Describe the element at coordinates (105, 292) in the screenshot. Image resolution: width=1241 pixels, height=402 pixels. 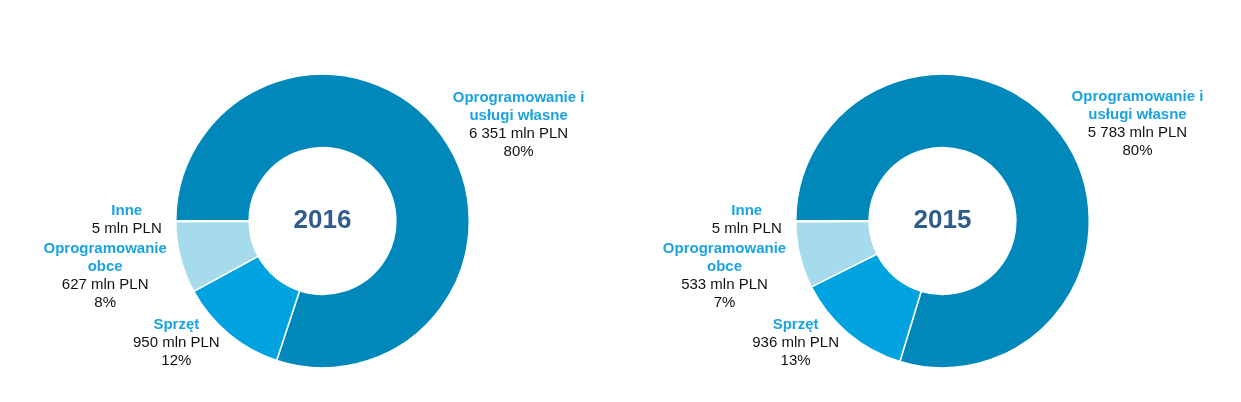
I see `data-label: 627 mln PLN 8%` at that location.